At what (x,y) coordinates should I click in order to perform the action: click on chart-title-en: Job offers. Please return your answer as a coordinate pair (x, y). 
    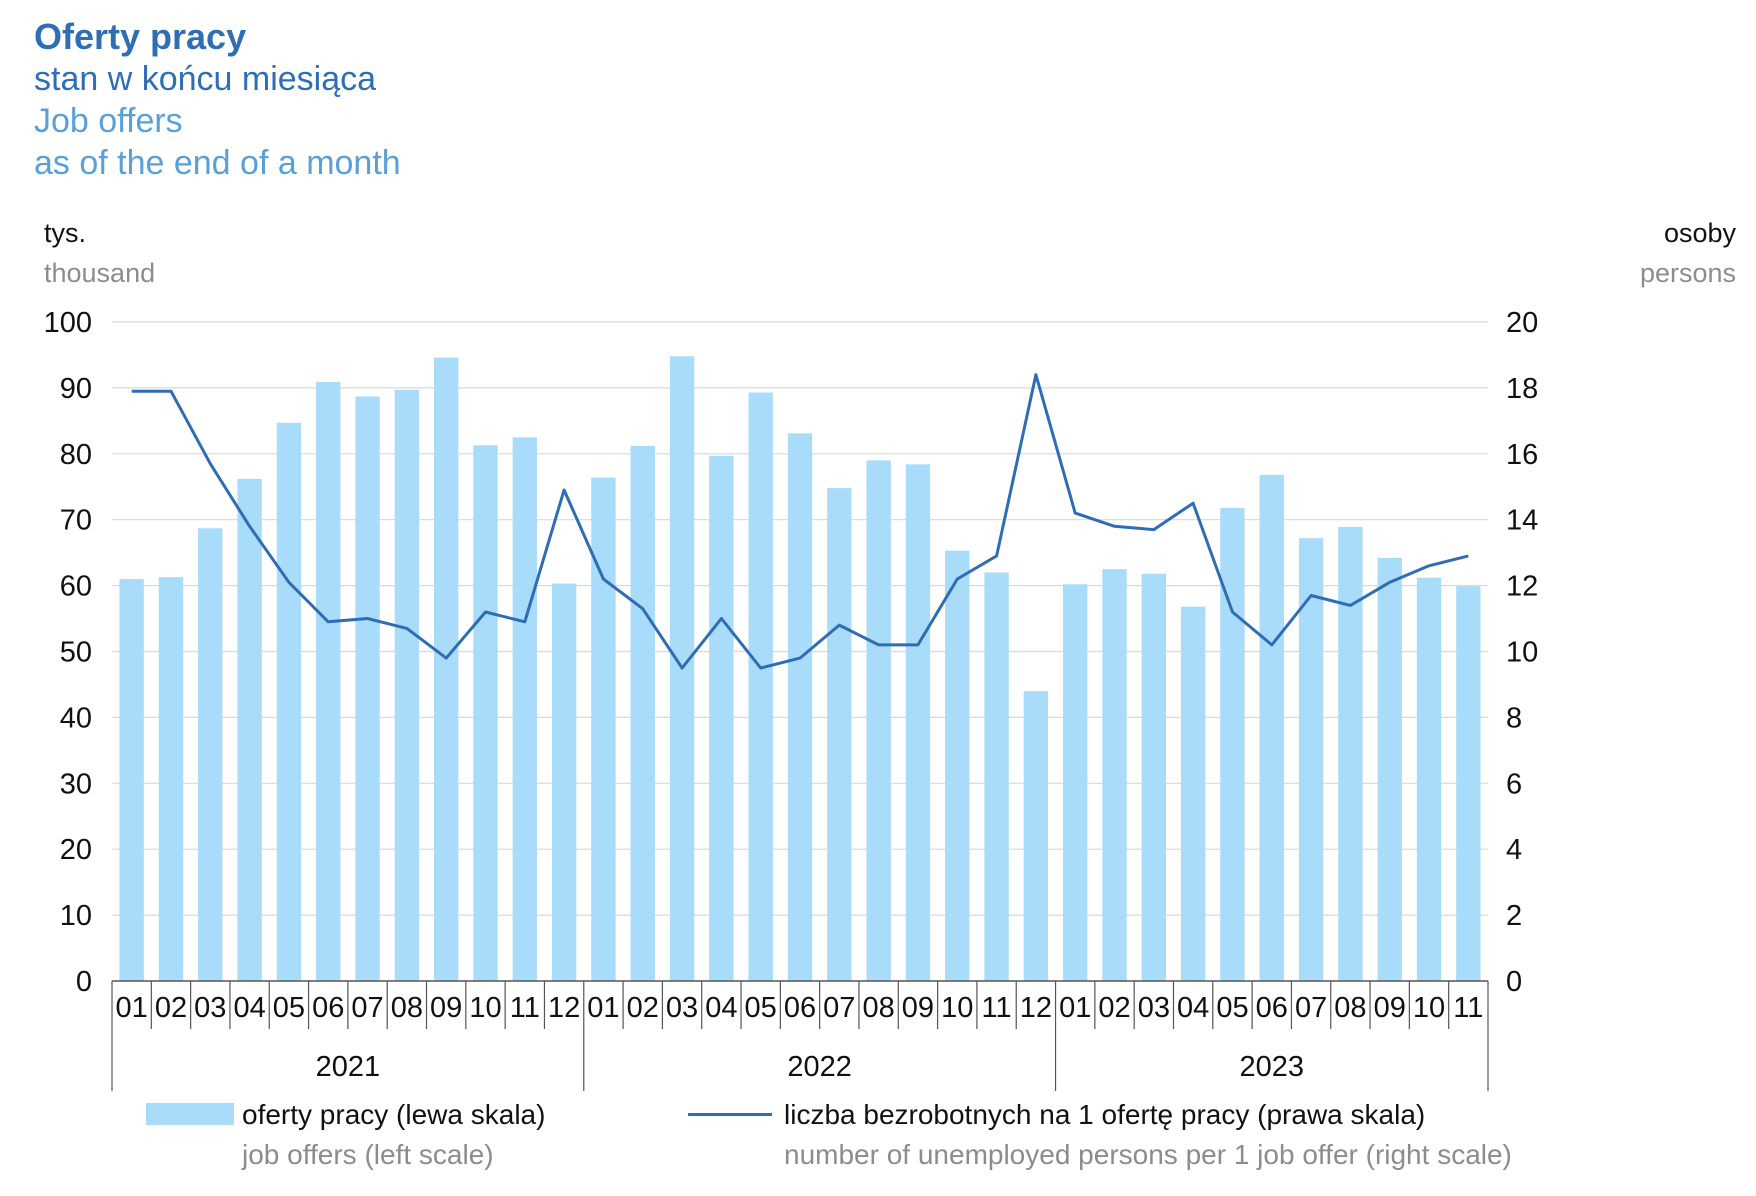
    Looking at the image, I should click on (108, 121).